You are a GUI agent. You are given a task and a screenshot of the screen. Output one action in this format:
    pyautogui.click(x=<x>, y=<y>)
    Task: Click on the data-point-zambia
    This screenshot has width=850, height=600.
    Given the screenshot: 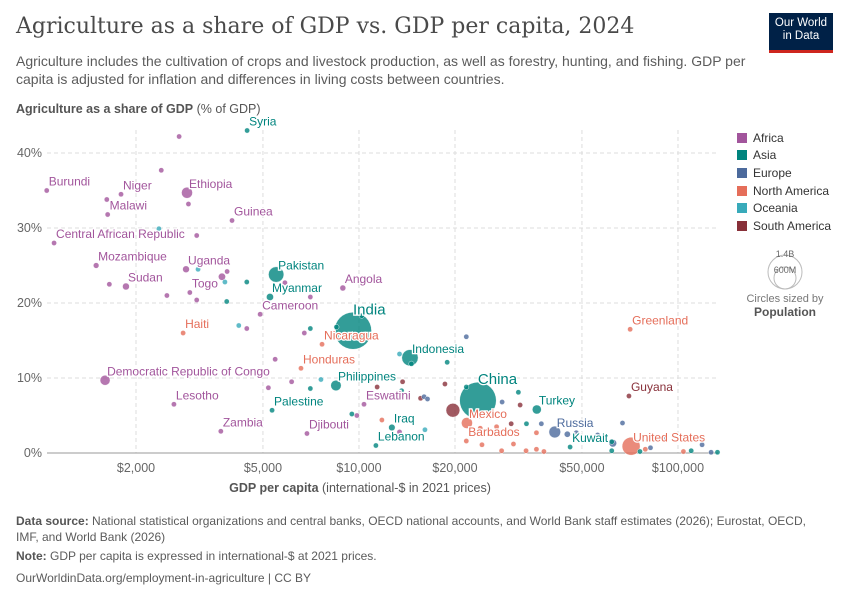 What is the action you would take?
    pyautogui.click(x=221, y=431)
    